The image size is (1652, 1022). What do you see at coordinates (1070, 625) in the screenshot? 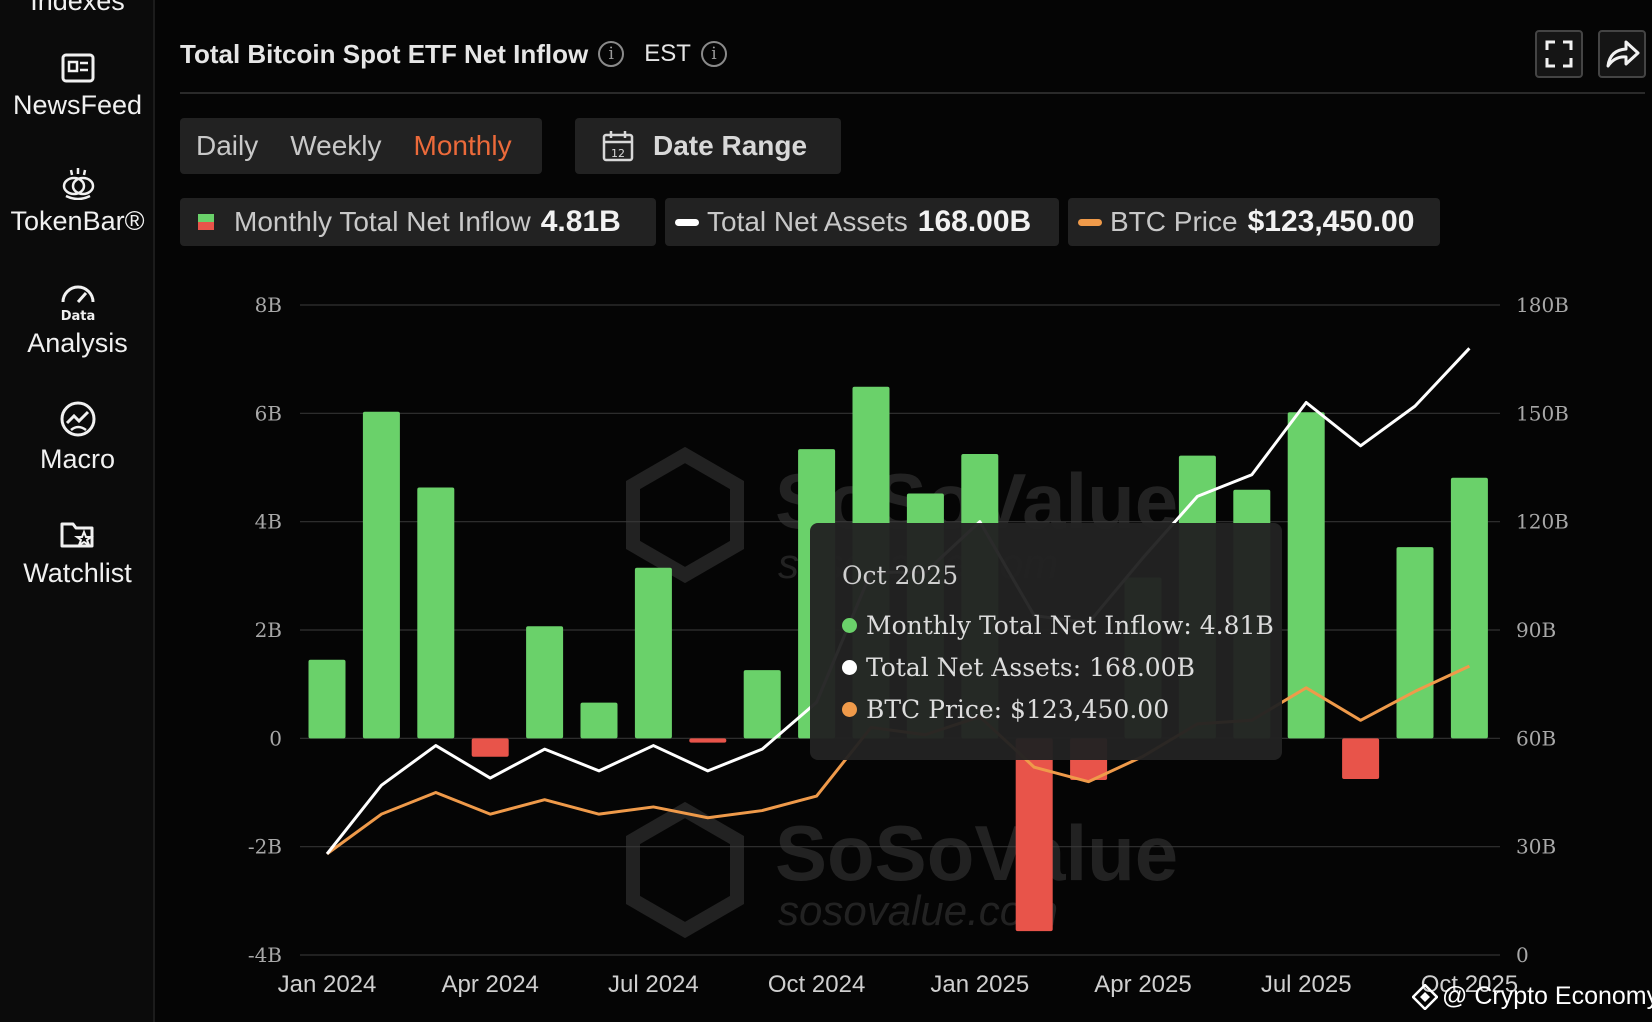
I see `tooltip-row-label: Monthly Total Net Inflow: 4.81B` at bounding box center [1070, 625].